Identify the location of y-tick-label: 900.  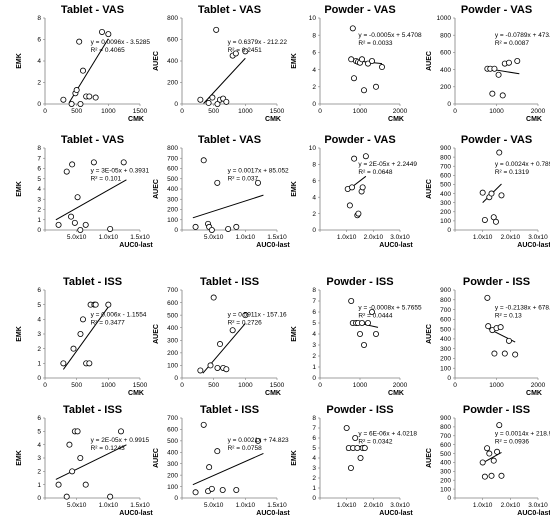
(445, 418).